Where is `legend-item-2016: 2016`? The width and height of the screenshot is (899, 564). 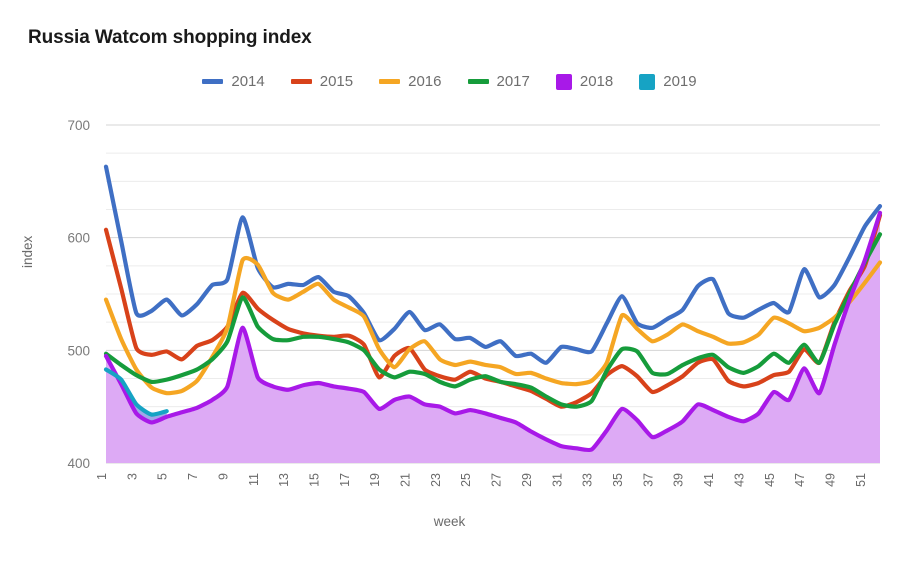
legend-item-2016: 2016 is located at coordinates (410, 81).